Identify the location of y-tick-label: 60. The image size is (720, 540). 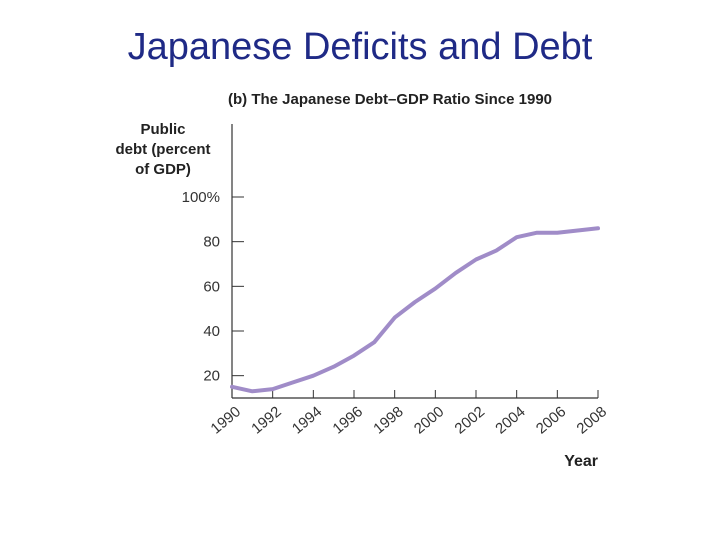
(211, 286).